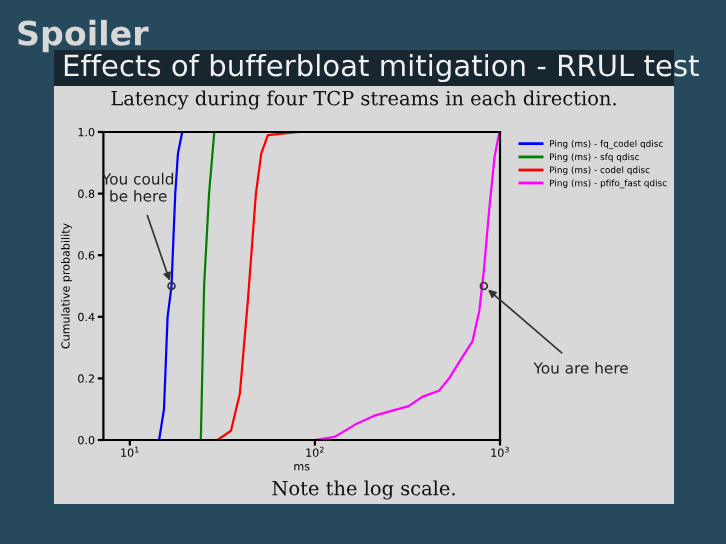  I want to click on chart-title: Spoiler, so click(83, 36).